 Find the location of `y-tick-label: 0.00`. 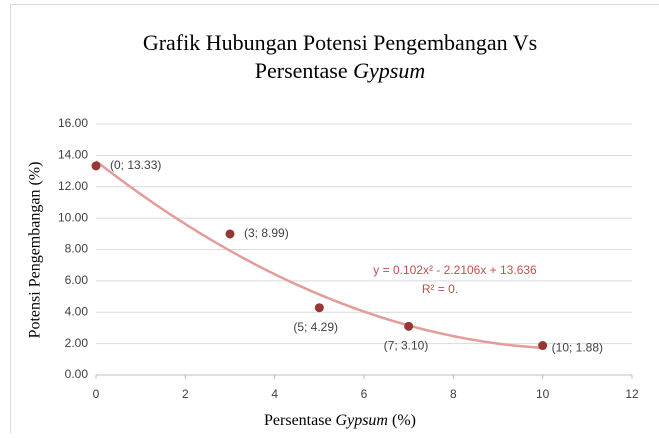

y-tick-label: 0.00 is located at coordinates (77, 374).